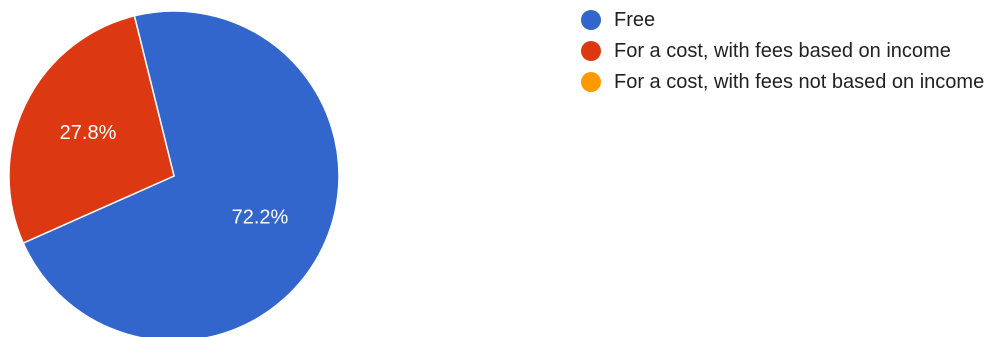 This screenshot has height=337, width=992. I want to click on pie-slice-labels: 72.2% 27.8%, so click(174, 175).